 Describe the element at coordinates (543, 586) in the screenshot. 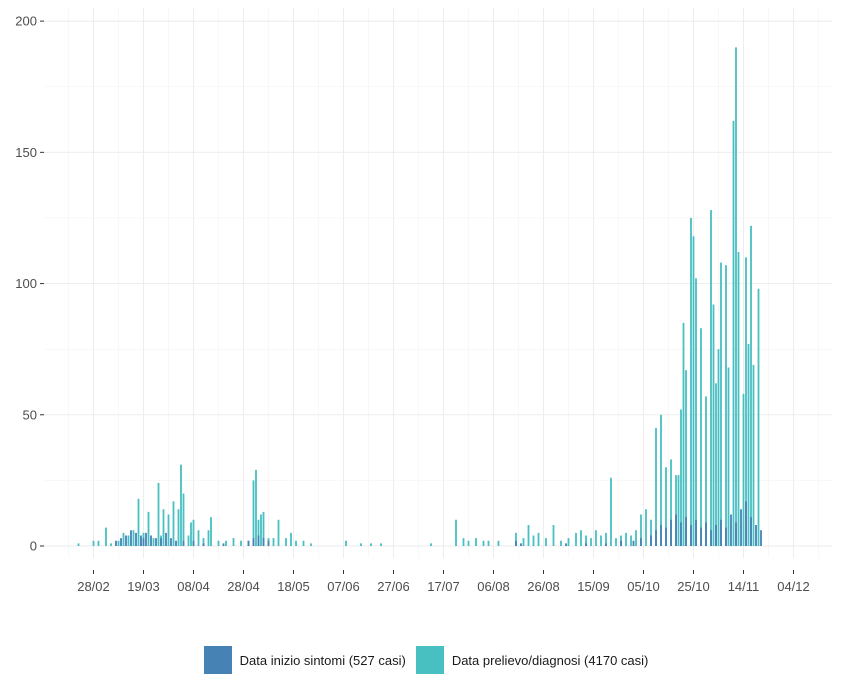

I see `x-tick-label: 26/08` at that location.